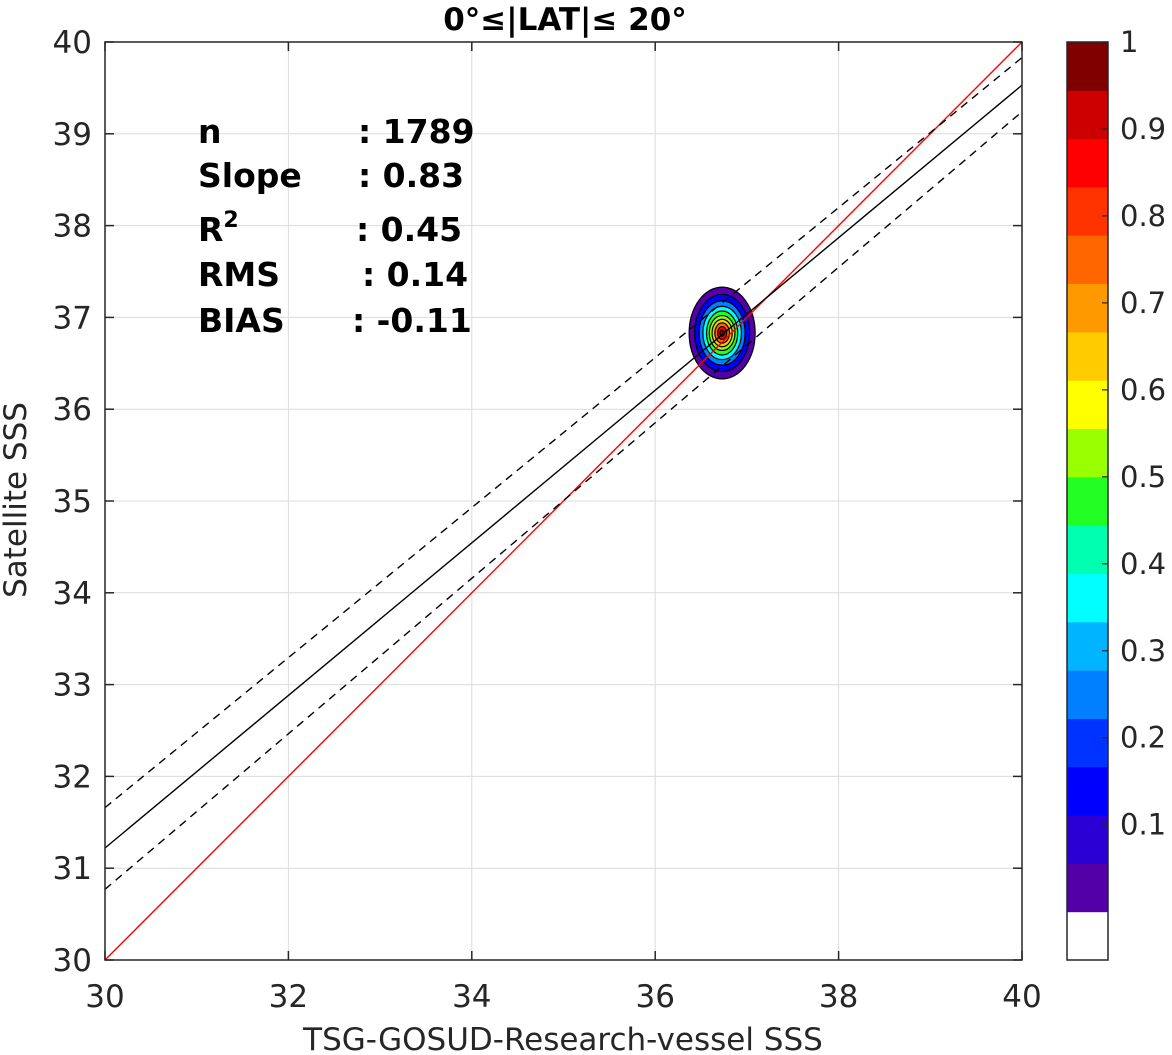  I want to click on stat-label: R2, so click(218, 228).